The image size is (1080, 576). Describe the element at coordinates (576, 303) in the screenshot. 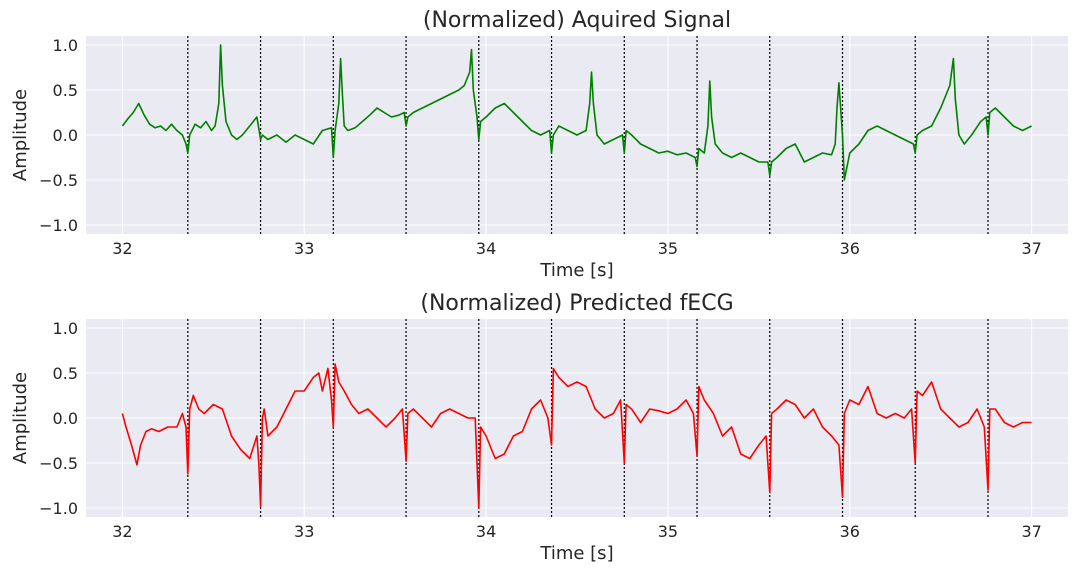

I see `chart-title: (Normalized) Predicted fECG` at that location.